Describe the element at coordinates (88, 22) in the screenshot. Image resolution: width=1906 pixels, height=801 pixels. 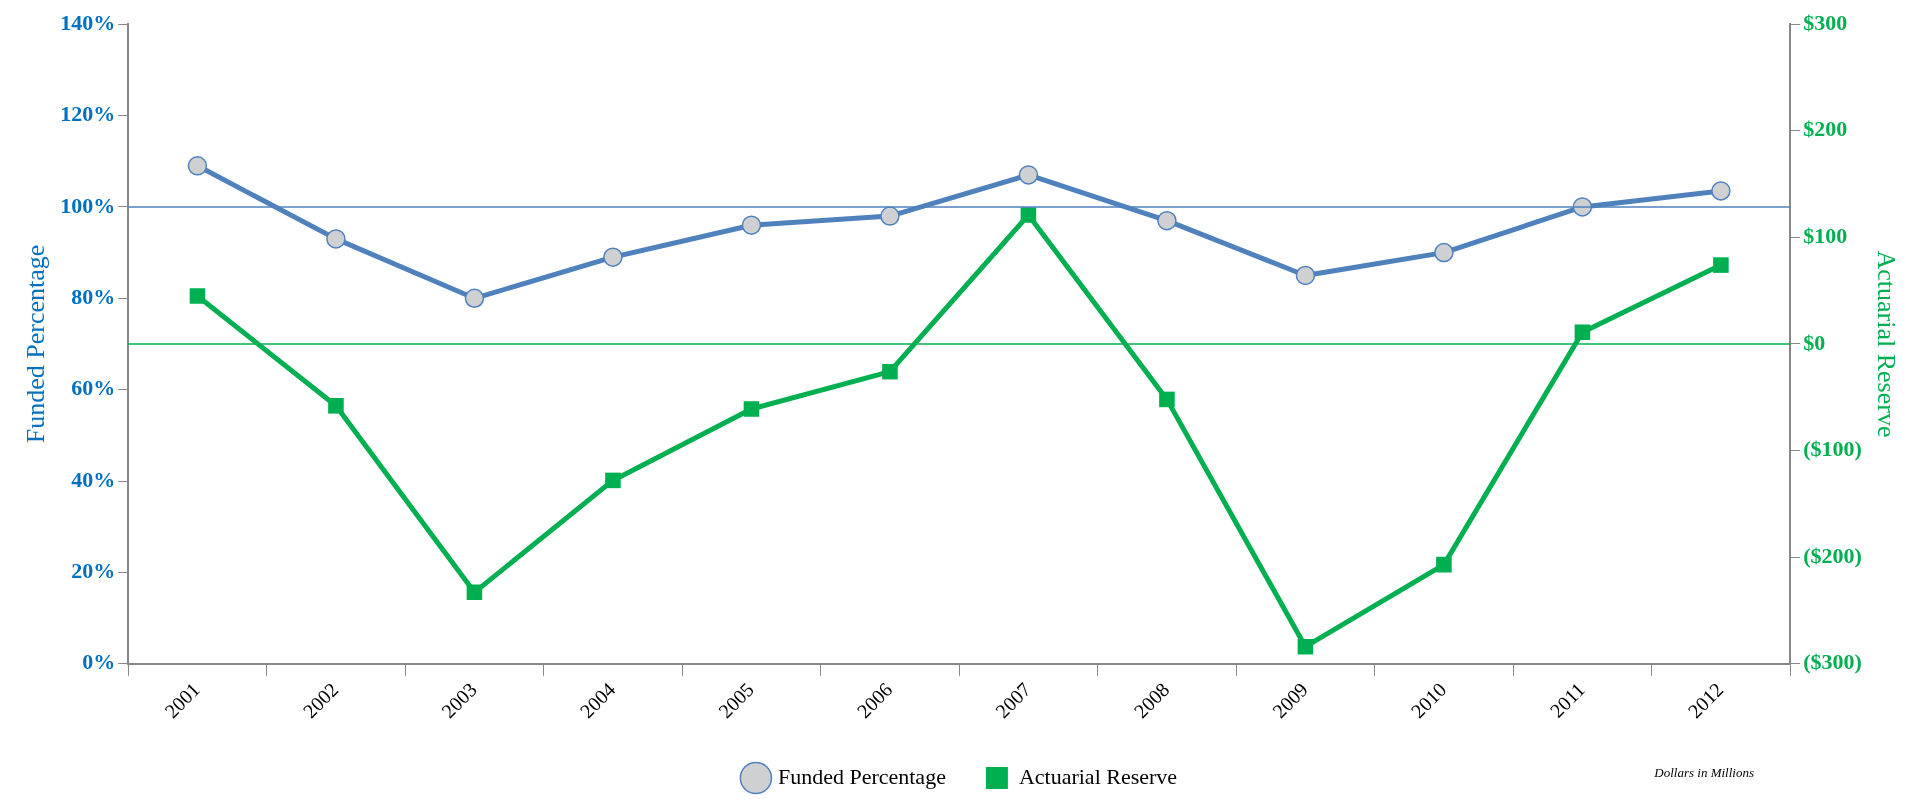
I see `y-tick-label: 140%` at that location.